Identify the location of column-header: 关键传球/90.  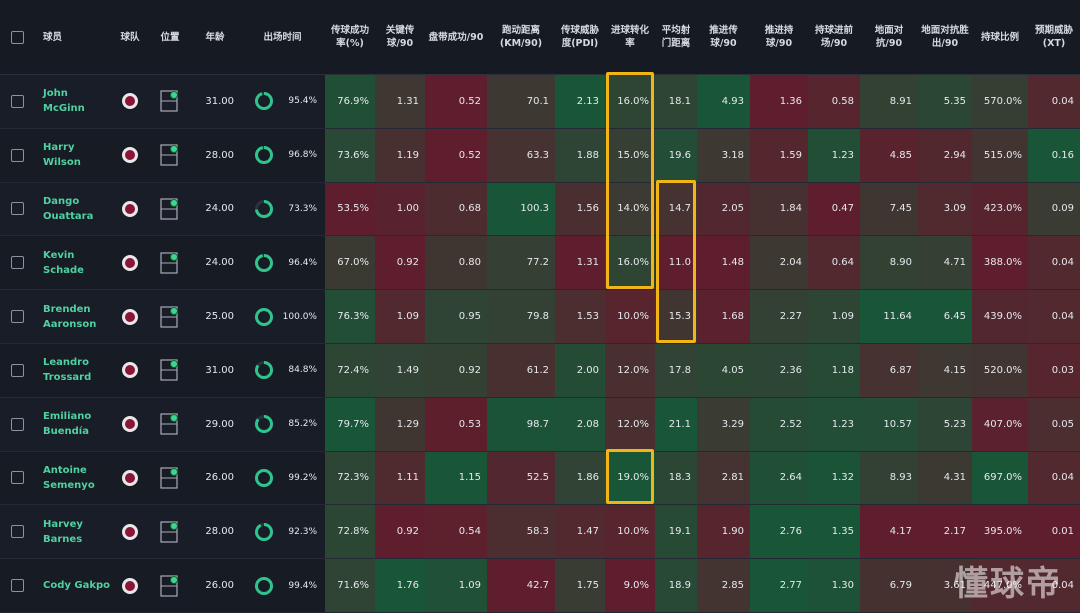
(400, 37).